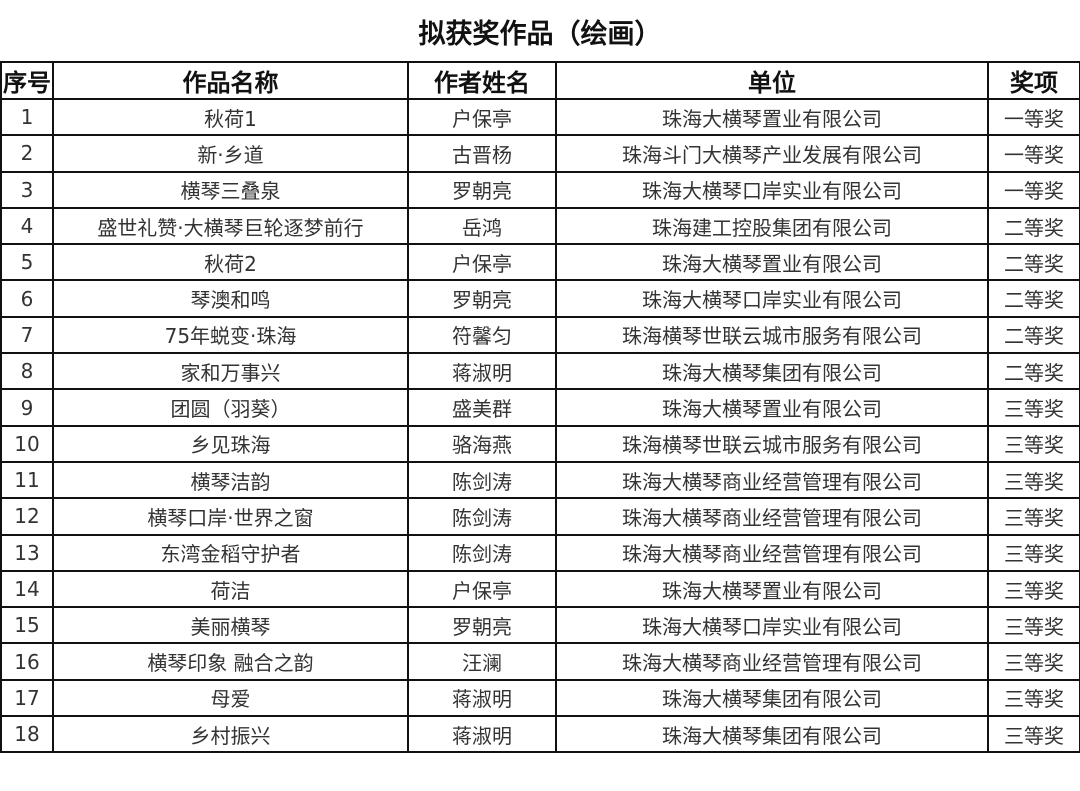 This screenshot has height=791, width=1080. I want to click on table-row: 6 琴澳和鸣 罗朝亮 珠海大横琴口岸实业有限公司 二等奖, so click(540, 298).